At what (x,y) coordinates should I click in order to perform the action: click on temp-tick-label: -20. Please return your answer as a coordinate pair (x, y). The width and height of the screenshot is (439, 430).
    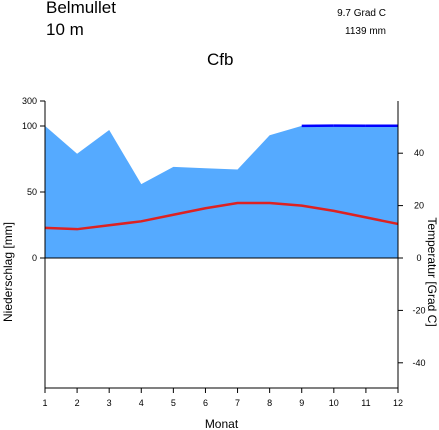
    Looking at the image, I should click on (418, 310).